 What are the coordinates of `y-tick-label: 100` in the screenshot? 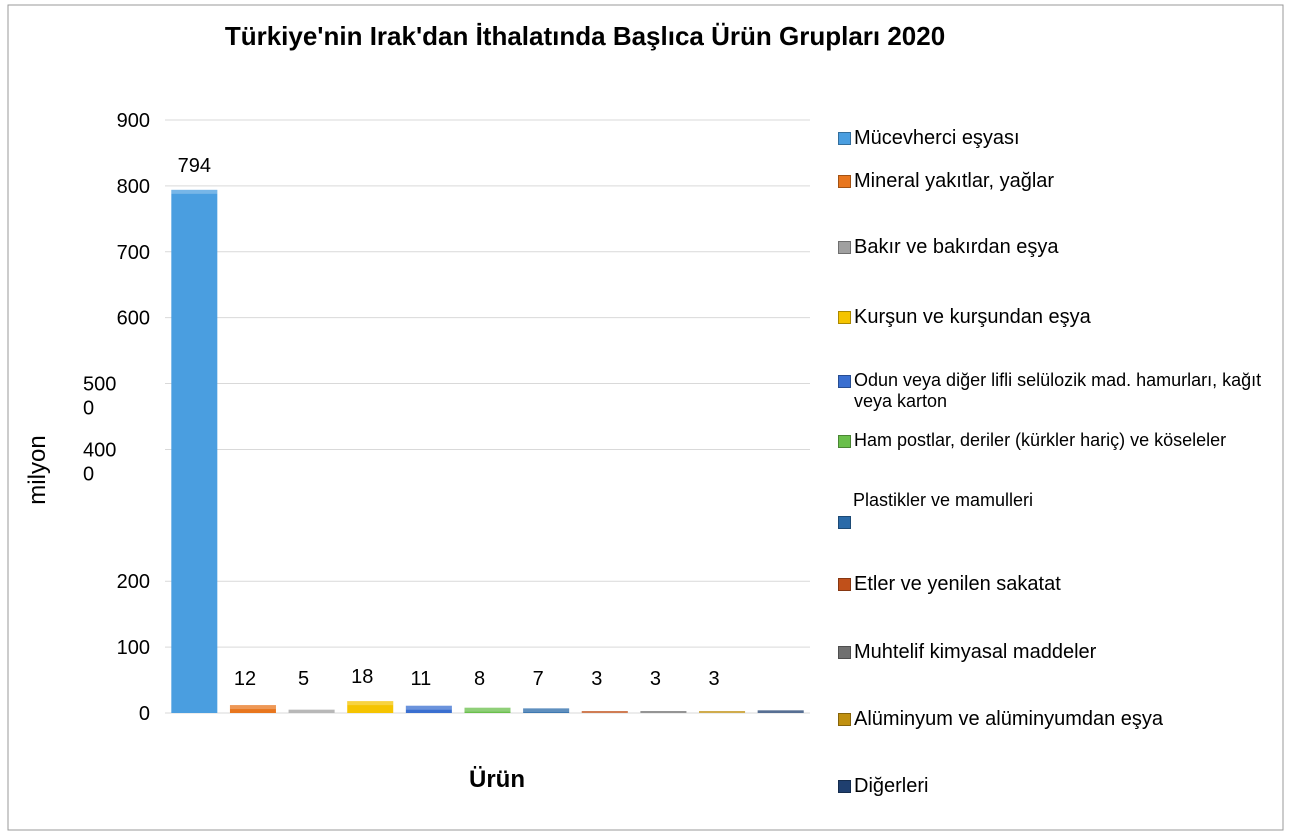 It's located at (133, 648).